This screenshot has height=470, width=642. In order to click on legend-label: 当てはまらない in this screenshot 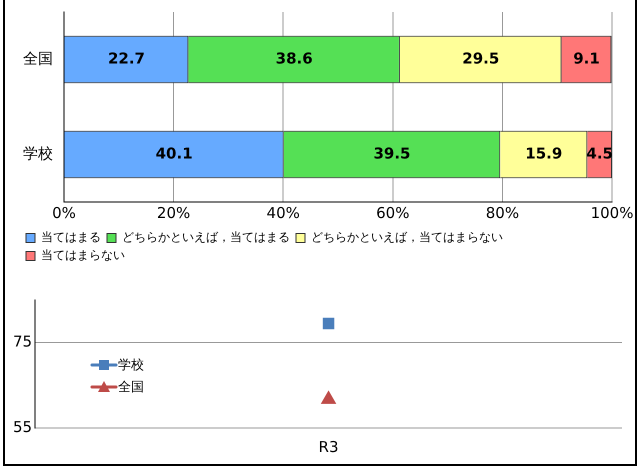, I will do `click(83, 255)`.